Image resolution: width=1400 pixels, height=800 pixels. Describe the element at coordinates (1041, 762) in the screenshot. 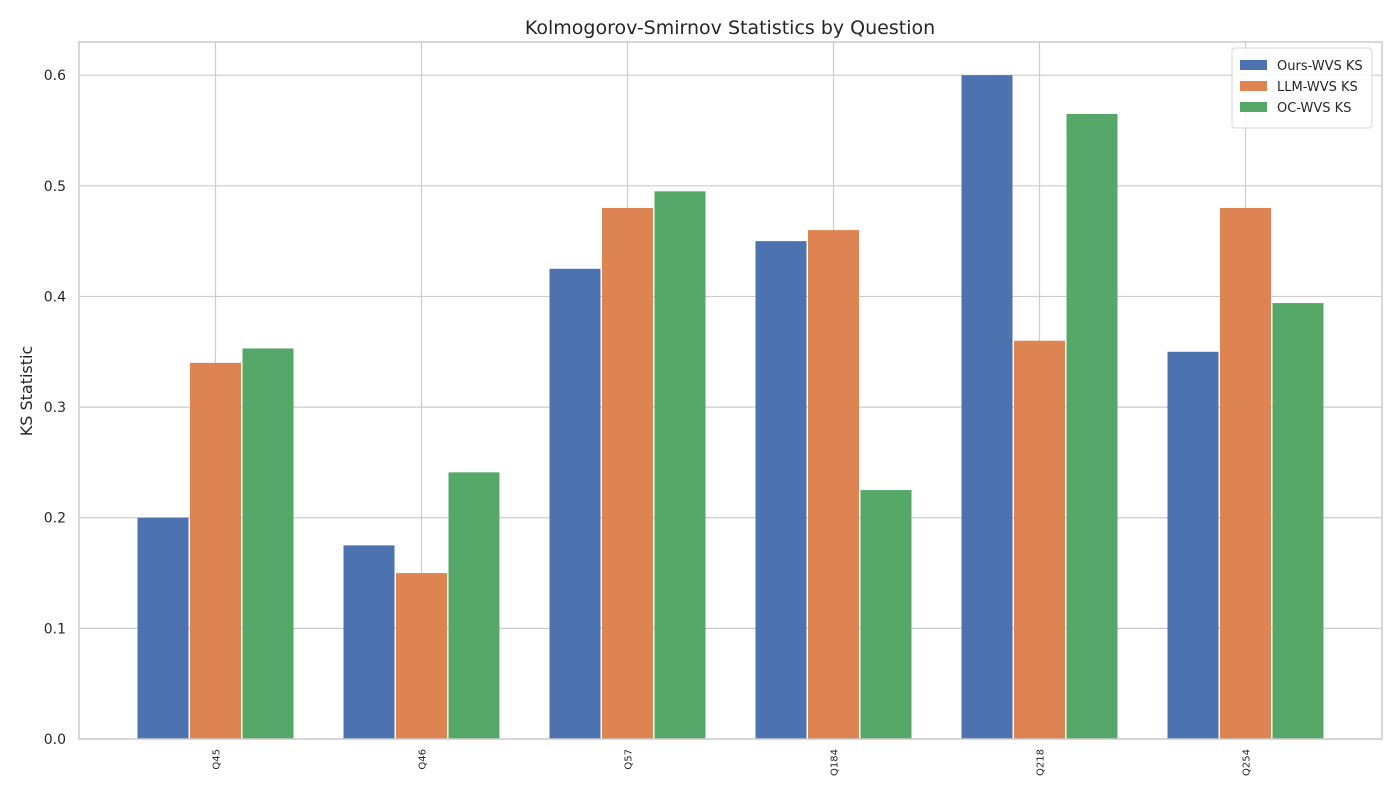

I see `x-tick-label: Q218` at that location.